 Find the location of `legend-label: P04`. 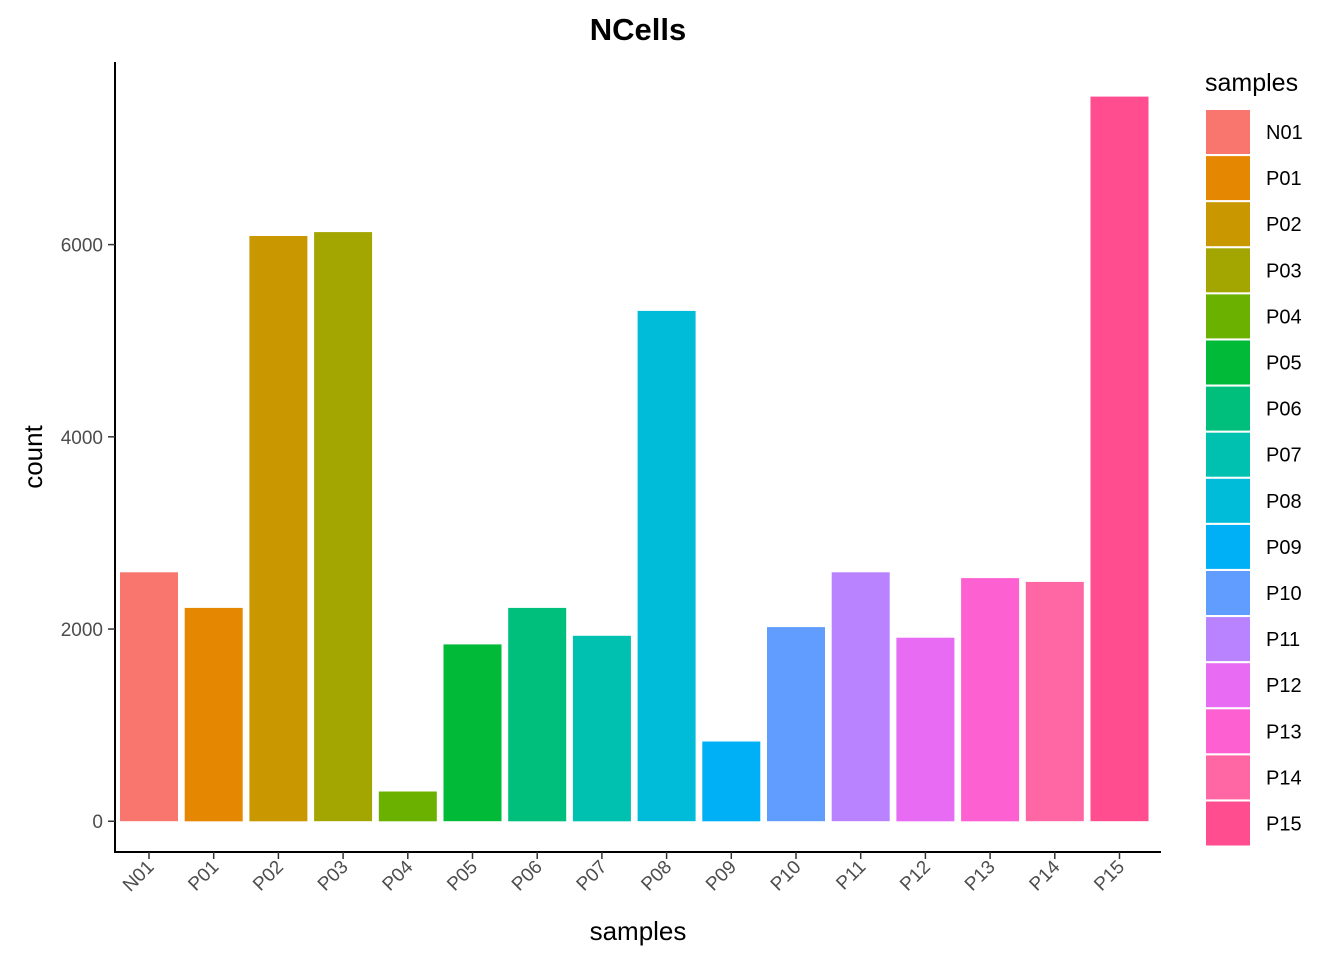

legend-label: P04 is located at coordinates (1284, 317).